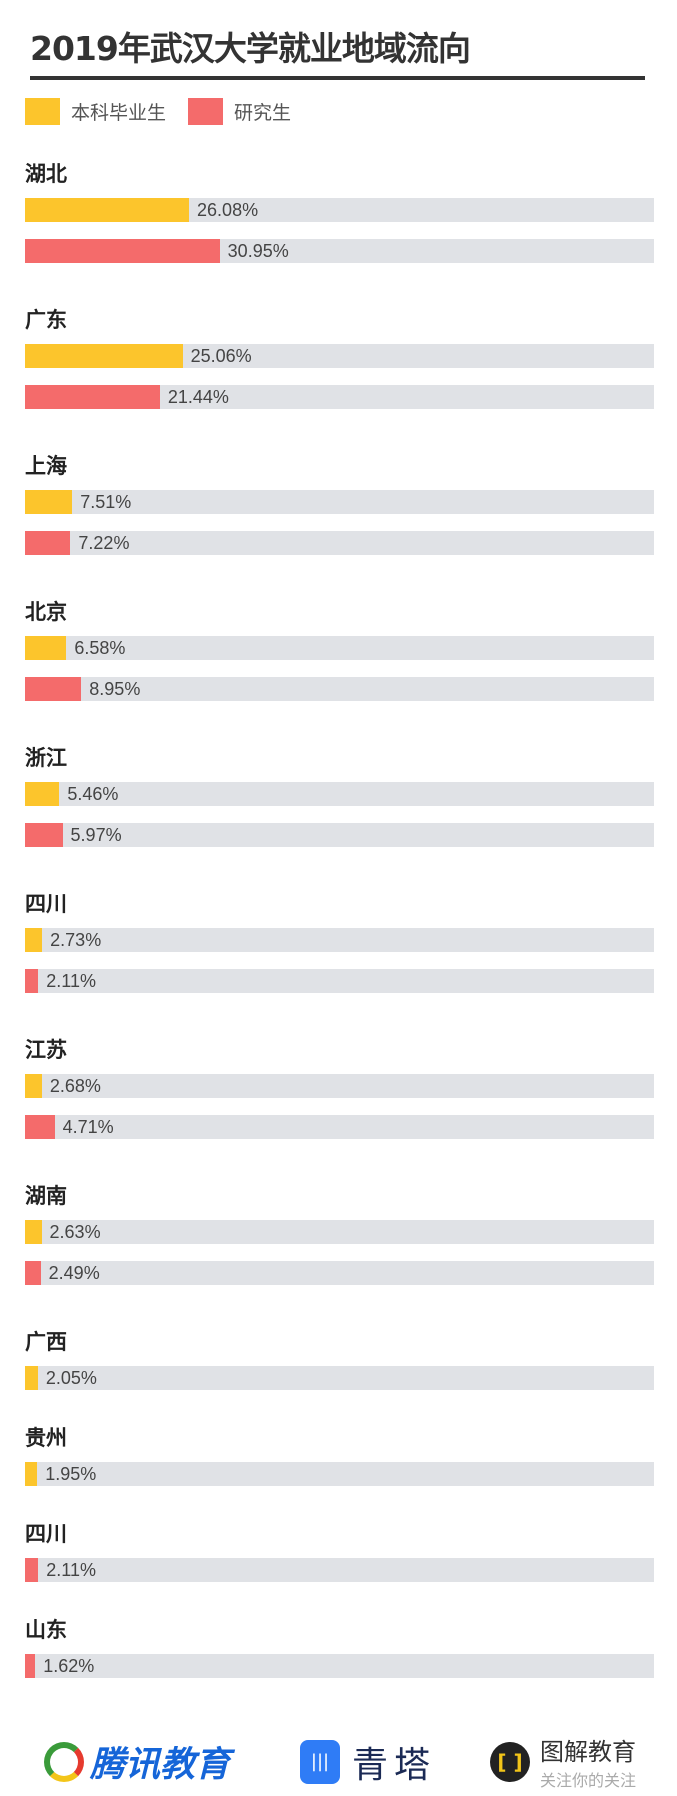 The width and height of the screenshot is (677, 1796). I want to click on bar-track: 2.05%, so click(339, 1378).